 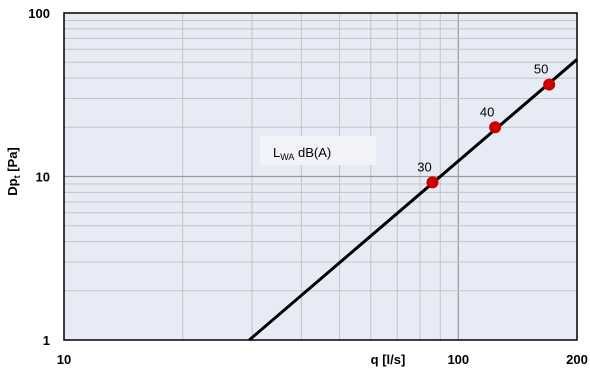 What do you see at coordinates (388, 359) in the screenshot?
I see `x-axis-label: q [l/s]` at bounding box center [388, 359].